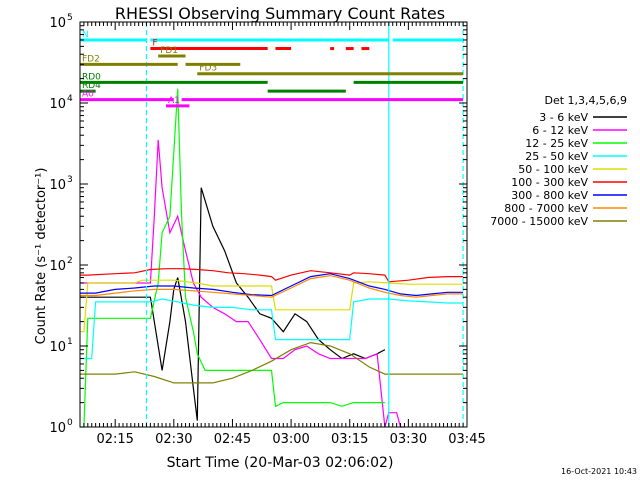 The height and width of the screenshot is (480, 640). What do you see at coordinates (57, 23) in the screenshot?
I see `y-tick-label-5: 10` at bounding box center [57, 23].